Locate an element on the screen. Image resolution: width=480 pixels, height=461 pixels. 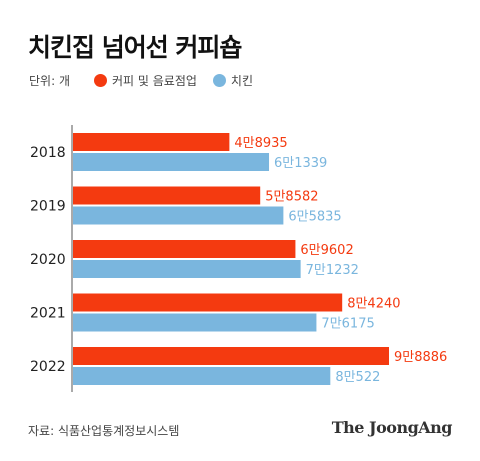
legend-item-coffee: 커피 및 음료점업 is located at coordinates (145, 80).